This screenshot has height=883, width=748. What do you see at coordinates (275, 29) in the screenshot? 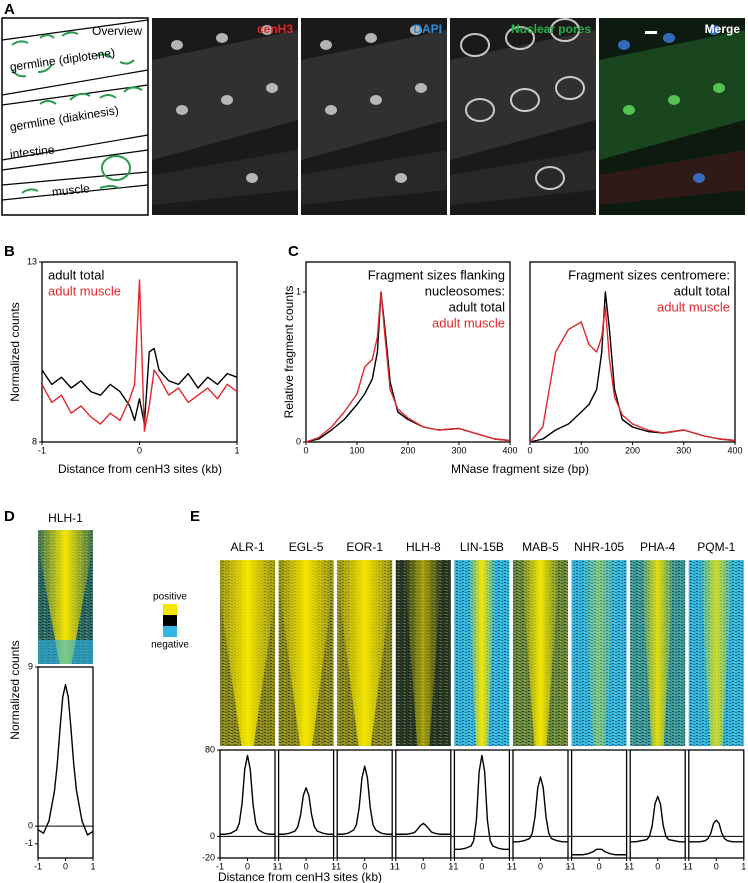
I see `channel-label: cenH3` at bounding box center [275, 29].